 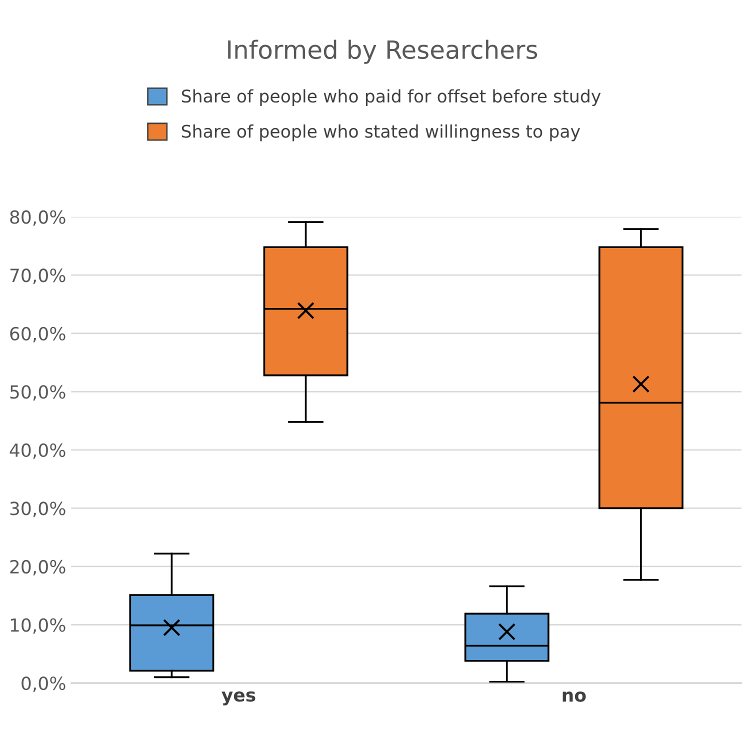 I want to click on y-tick-label: 30,0%, so click(x=38, y=510).